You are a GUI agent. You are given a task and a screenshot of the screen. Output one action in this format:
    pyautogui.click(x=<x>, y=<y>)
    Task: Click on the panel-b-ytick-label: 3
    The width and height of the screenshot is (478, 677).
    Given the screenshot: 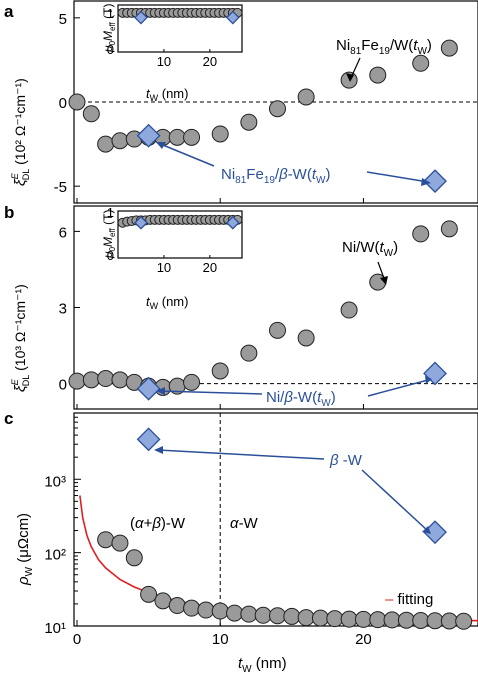 What is the action you would take?
    pyautogui.click(x=63, y=309)
    